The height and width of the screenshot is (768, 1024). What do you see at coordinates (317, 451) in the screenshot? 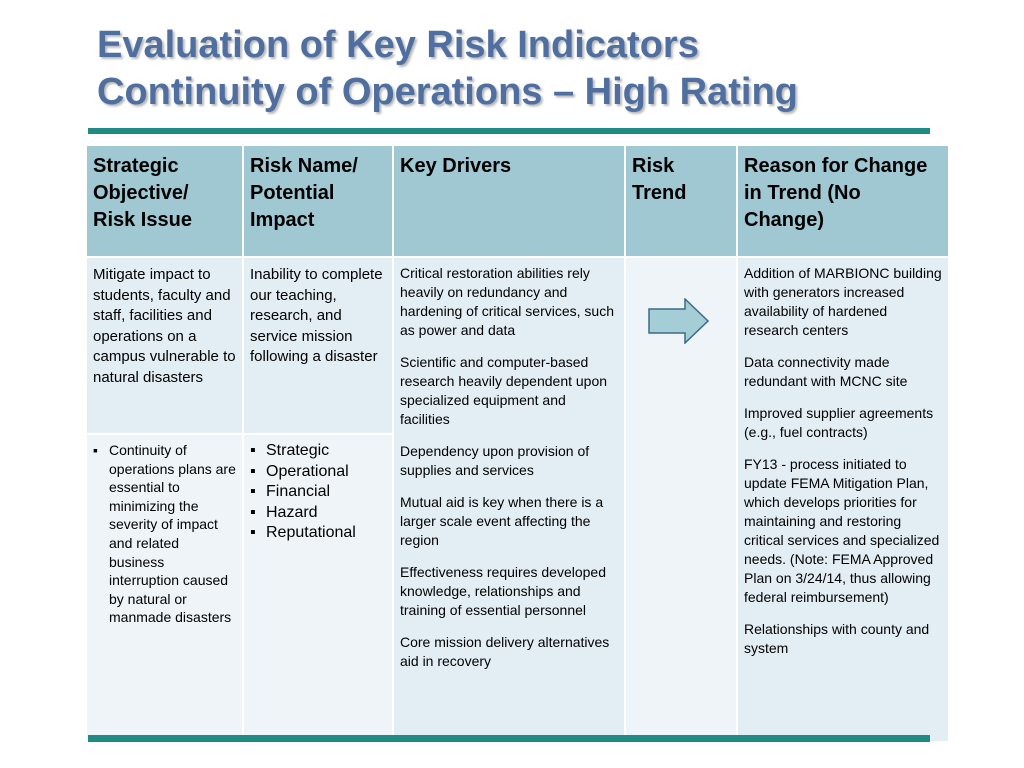
I see `list-item: Strategic` at bounding box center [317, 451].